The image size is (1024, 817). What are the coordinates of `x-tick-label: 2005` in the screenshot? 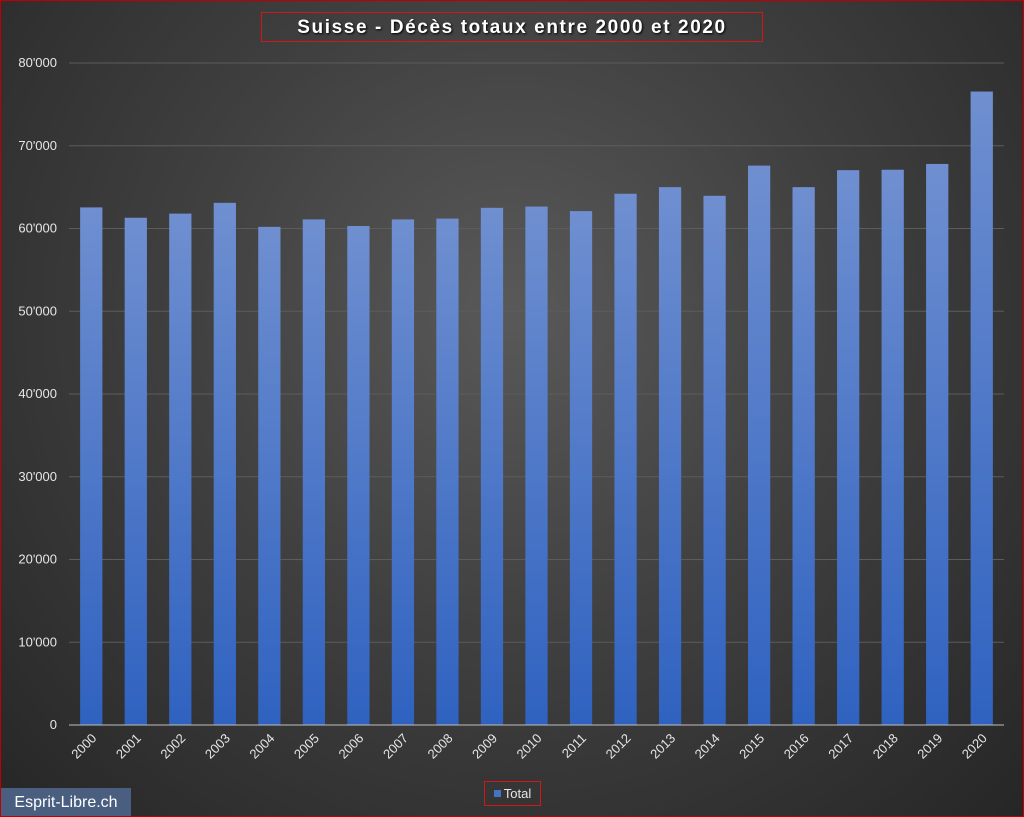 It's located at (306, 746).